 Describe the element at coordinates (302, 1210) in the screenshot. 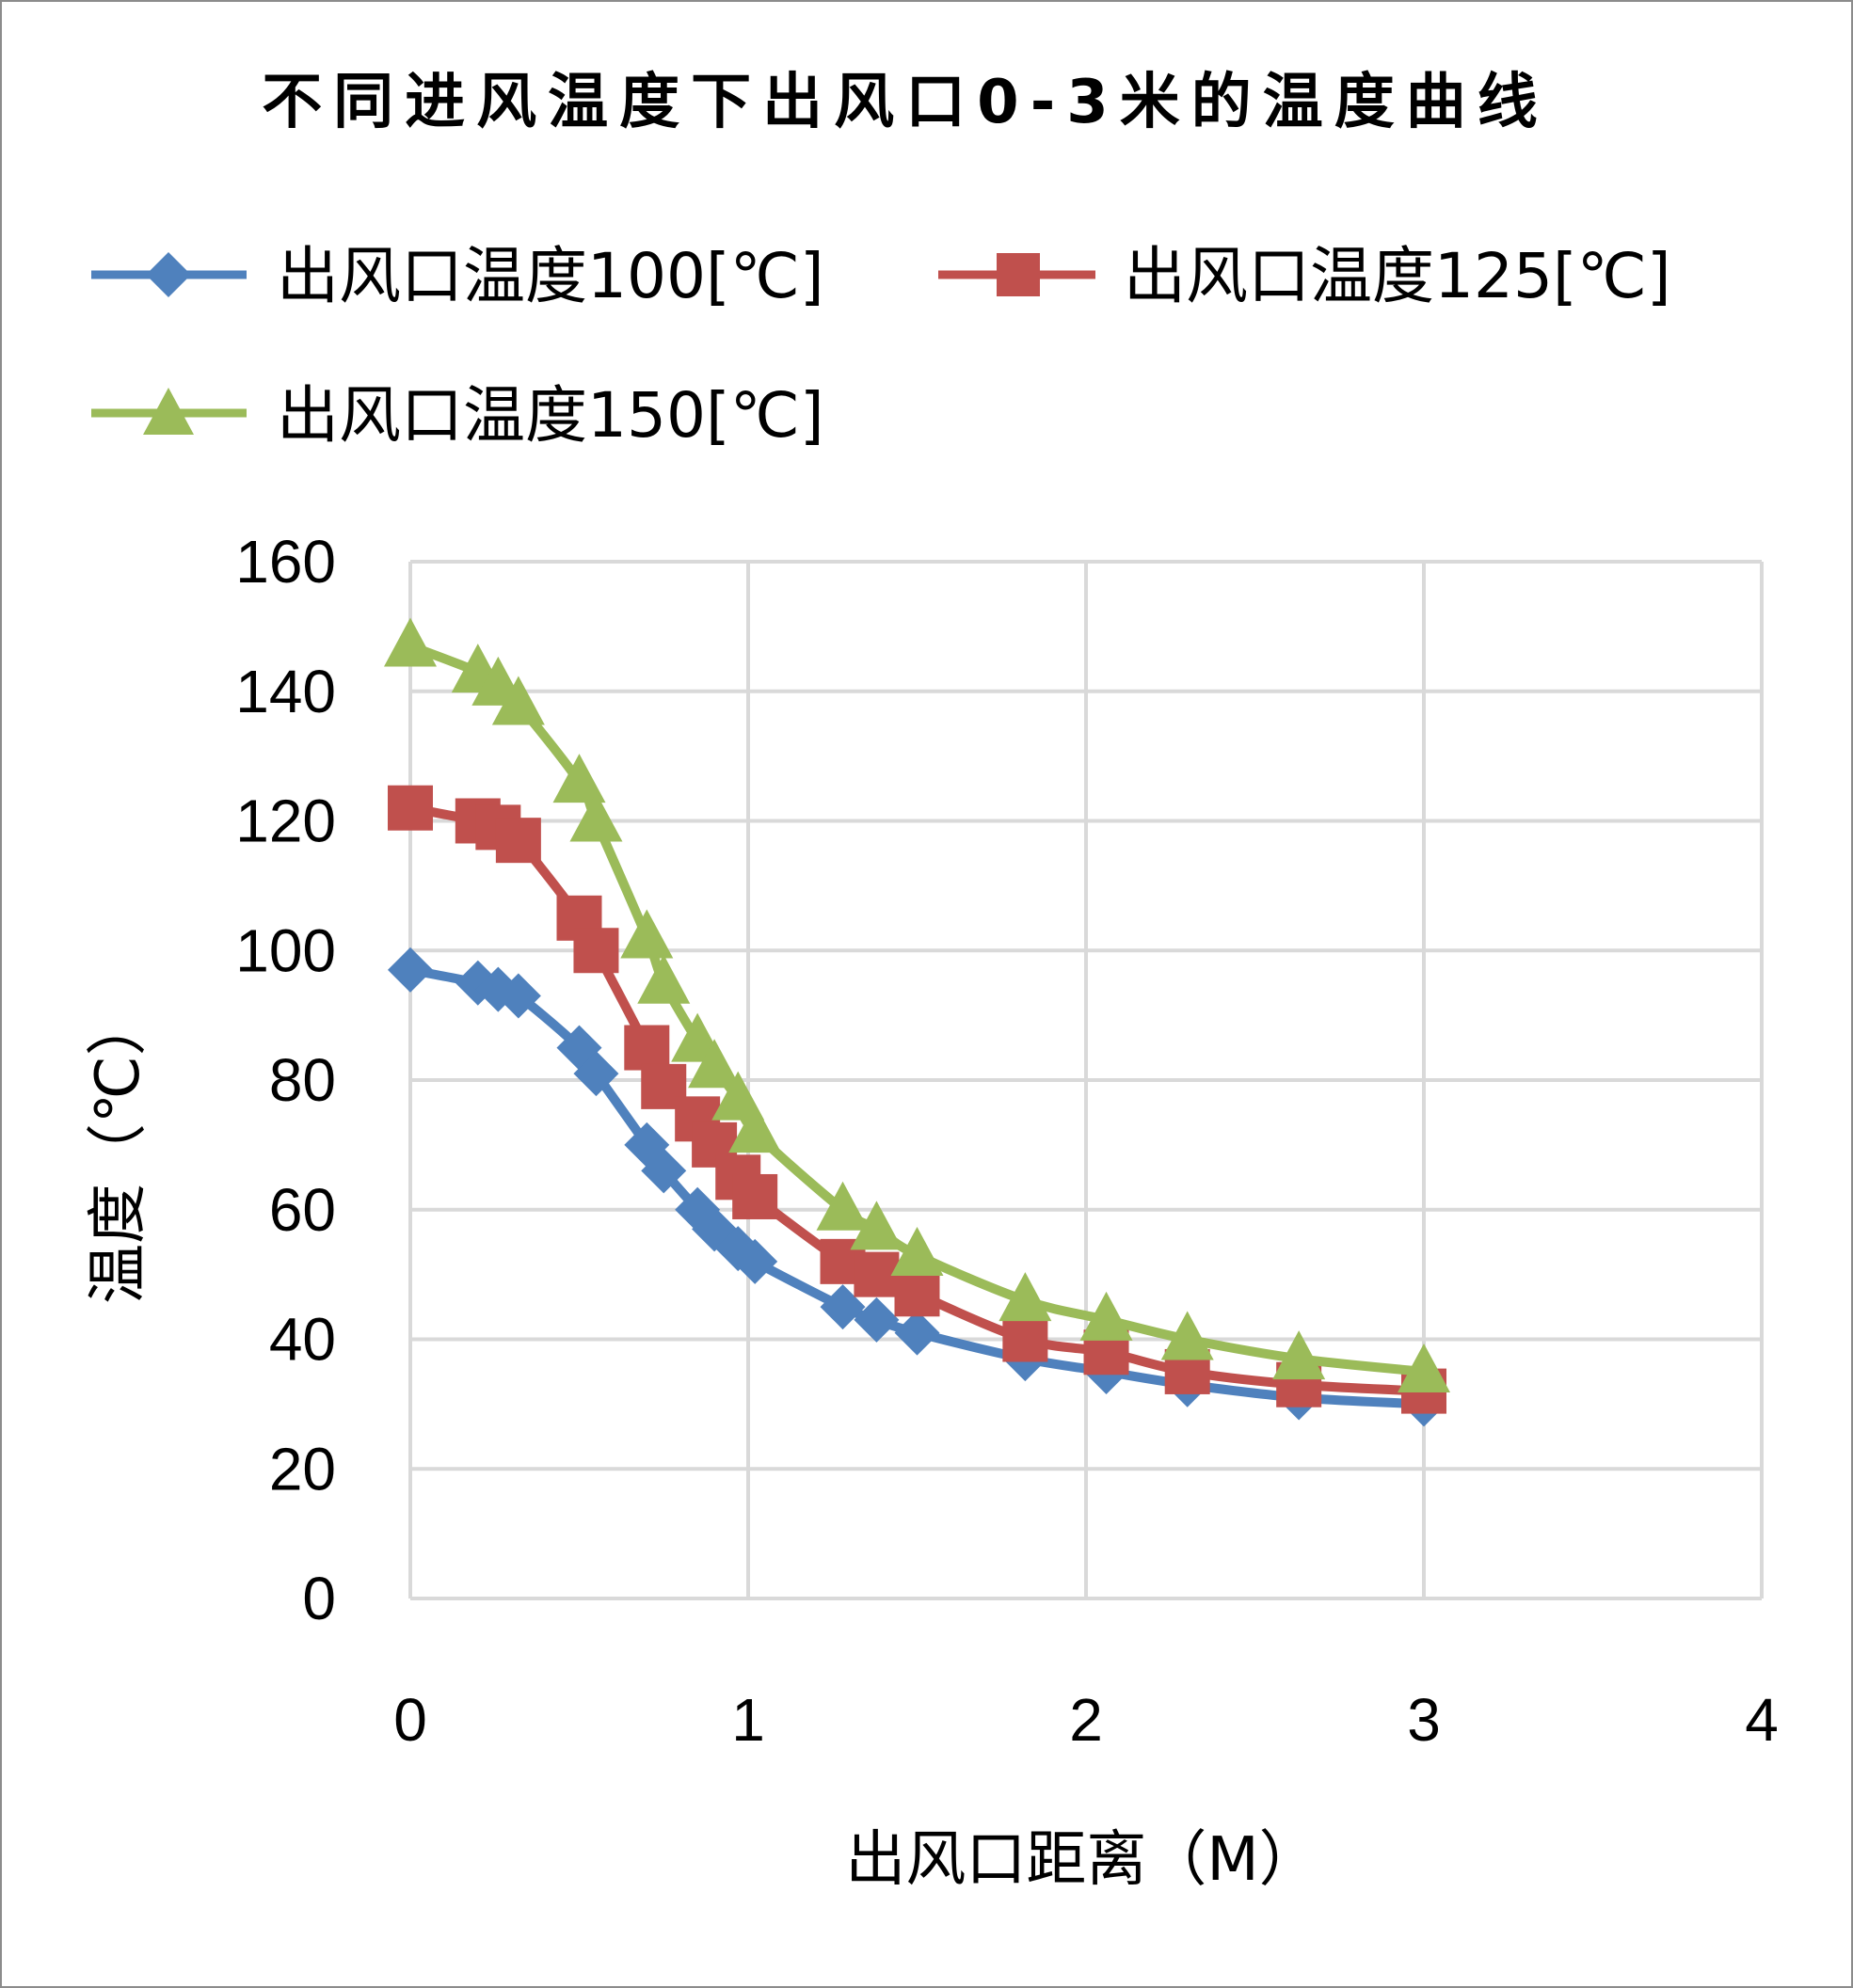

I see `y-tick-label: 60` at that location.